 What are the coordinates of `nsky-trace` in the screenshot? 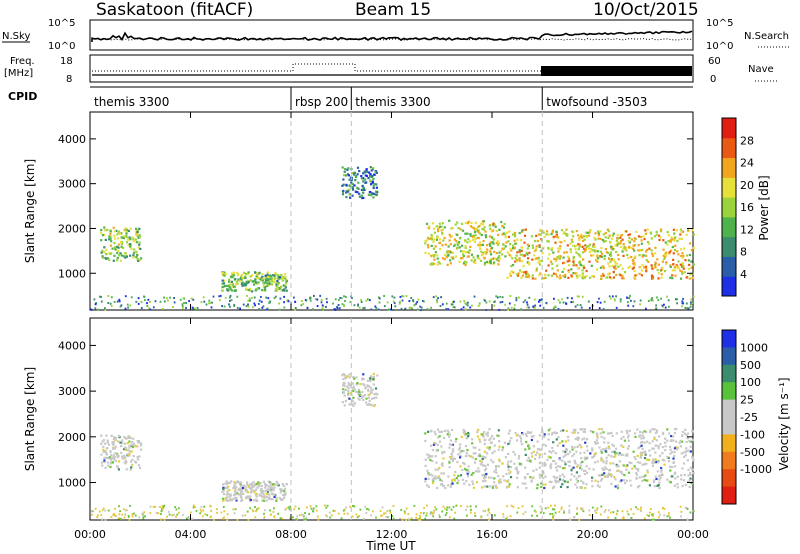 It's located at (392, 36).